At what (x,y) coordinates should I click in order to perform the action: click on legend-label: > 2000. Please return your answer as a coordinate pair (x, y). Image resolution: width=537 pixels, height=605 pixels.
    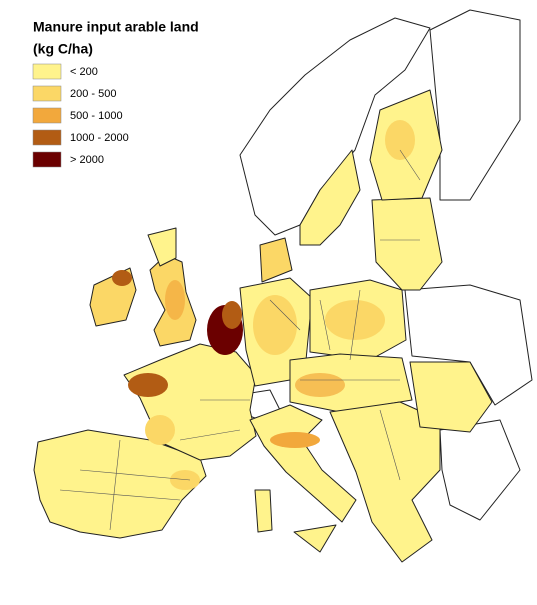
    Looking at the image, I should click on (87, 160).